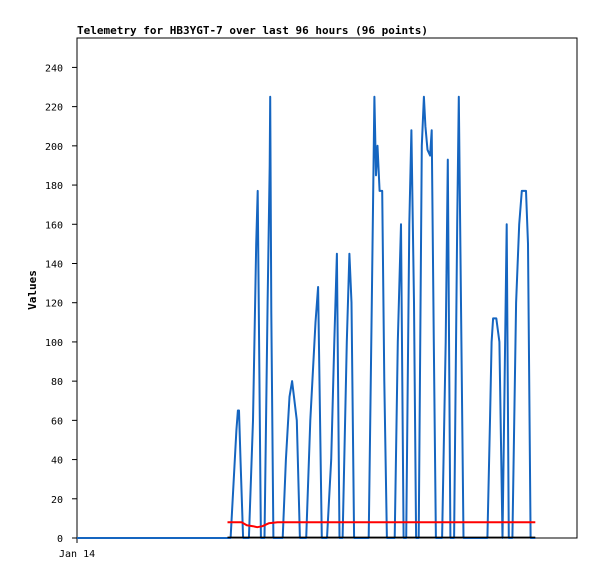  Describe the element at coordinates (77, 554) in the screenshot. I see `x-tick-label-0: Jan 14` at that location.